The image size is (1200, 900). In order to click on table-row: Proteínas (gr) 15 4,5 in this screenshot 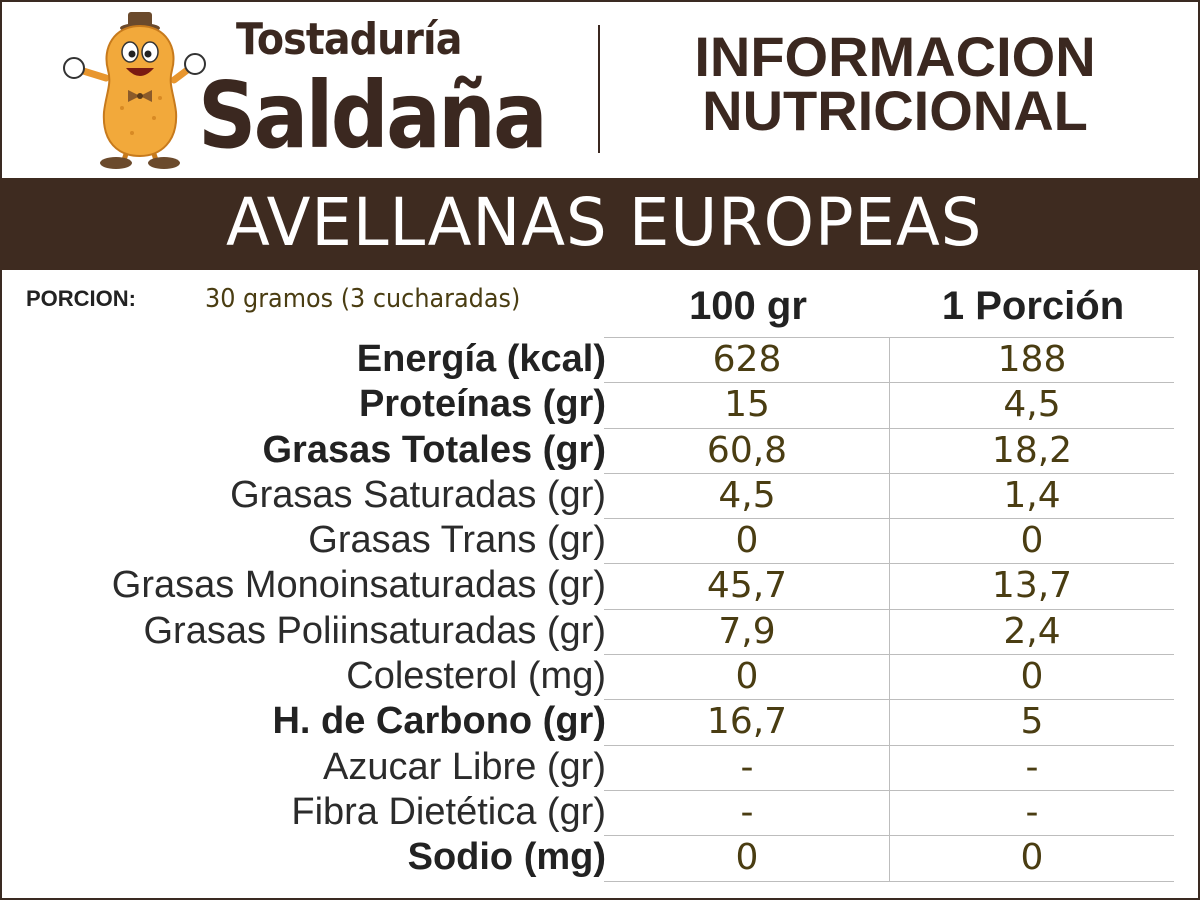, I will do `click(600, 404)`.